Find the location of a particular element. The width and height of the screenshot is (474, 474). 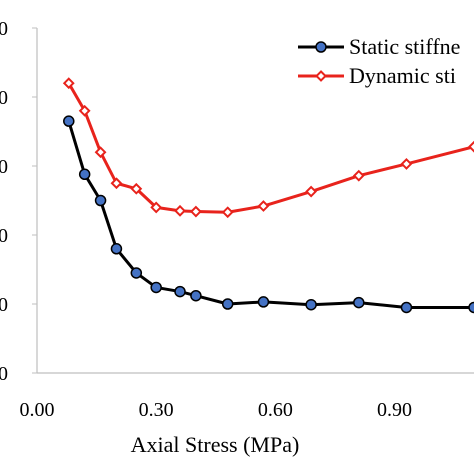

legend: Static stiffne Dynamic sti is located at coordinates (379, 61).